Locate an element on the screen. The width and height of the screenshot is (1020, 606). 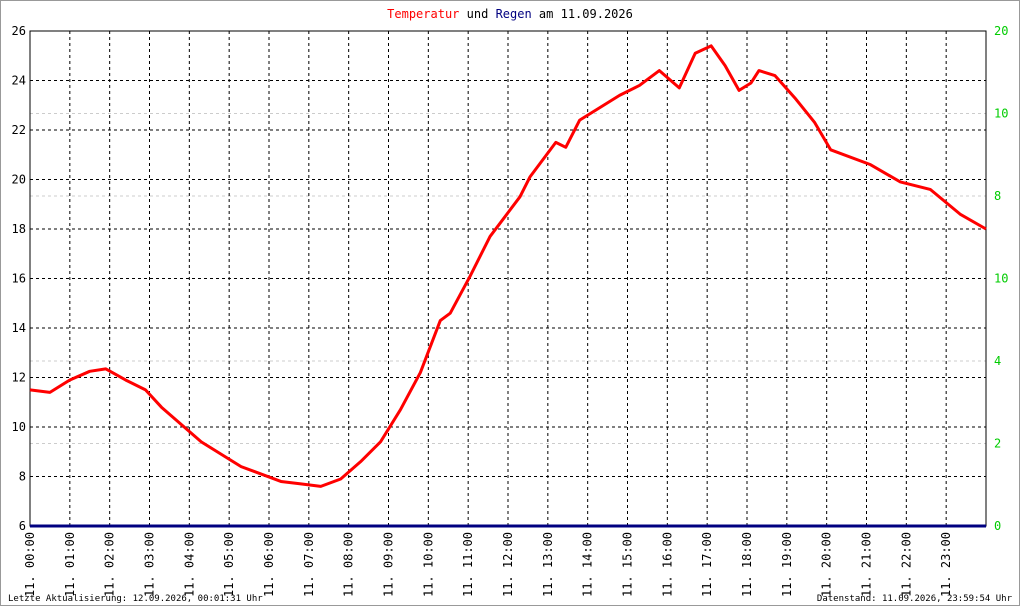
y-tick-label: 18 is located at coordinates (19, 229).